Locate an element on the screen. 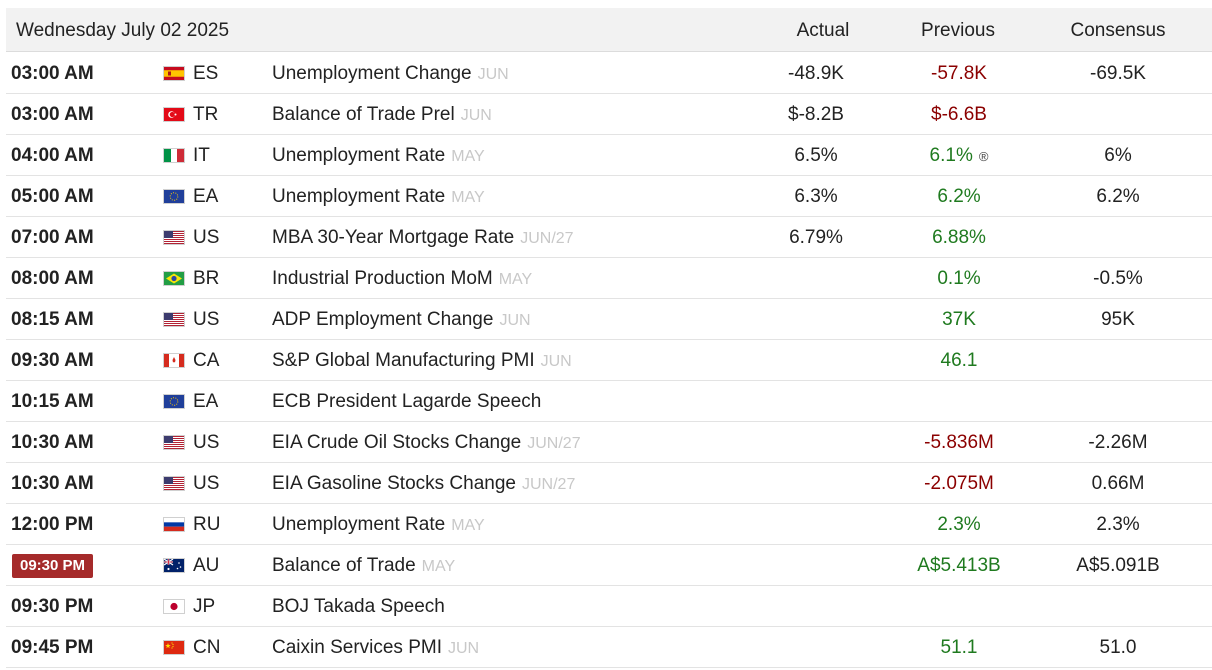  table-row: 10:15 AM EA ECB President Lagarde Speech is located at coordinates (609, 401).